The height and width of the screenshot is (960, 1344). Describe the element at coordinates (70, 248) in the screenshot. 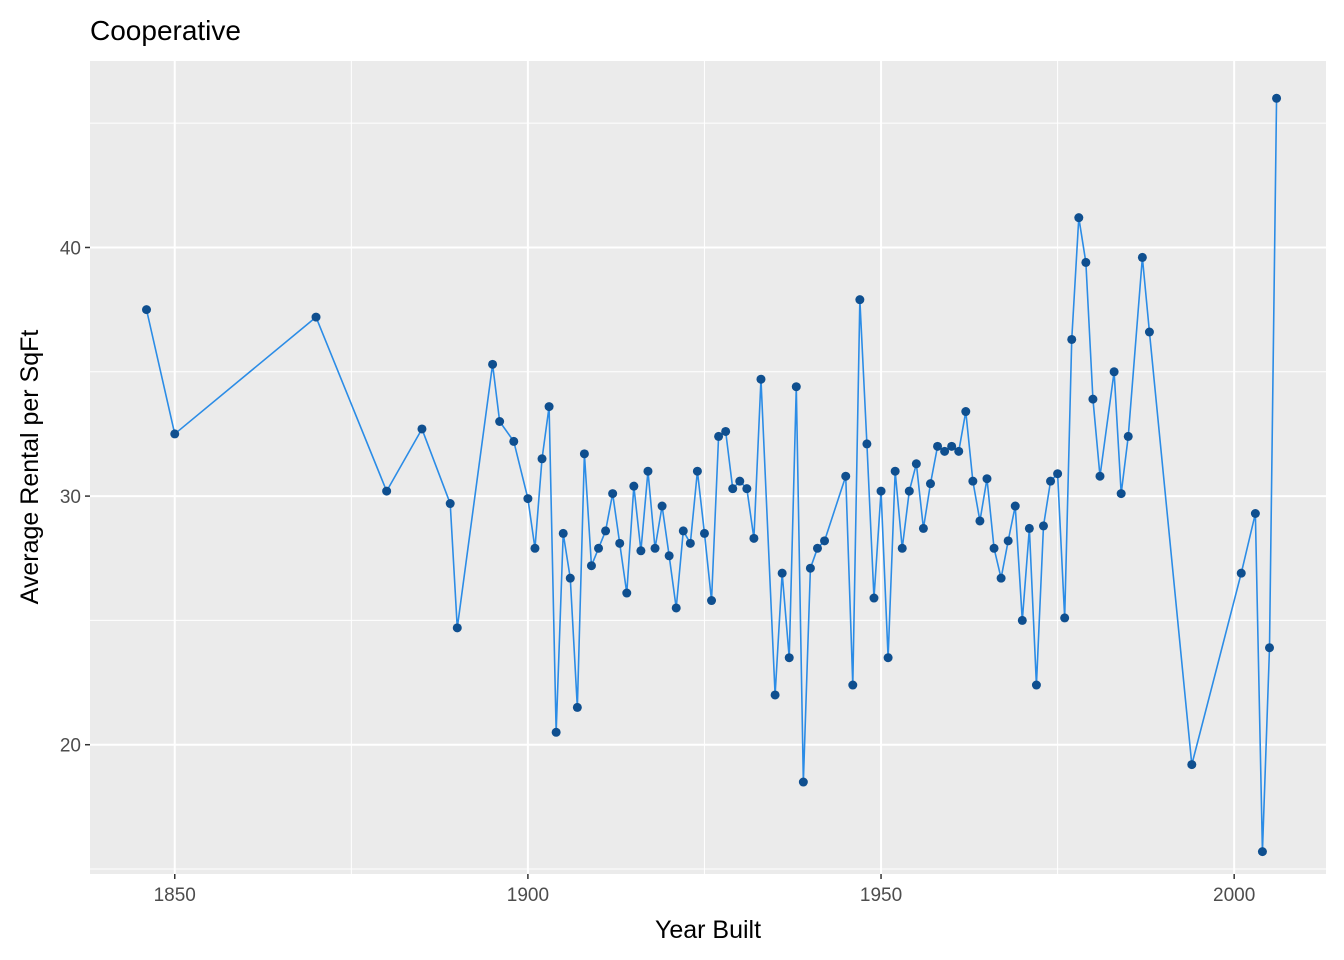

I see `y-tick-label: 40` at that location.